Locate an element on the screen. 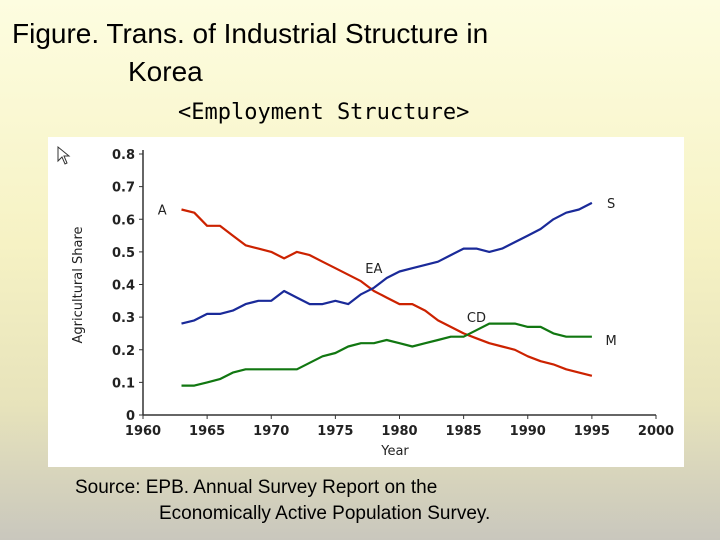 This screenshot has width=720, height=540. x-tick-label: 1975 is located at coordinates (335, 431).